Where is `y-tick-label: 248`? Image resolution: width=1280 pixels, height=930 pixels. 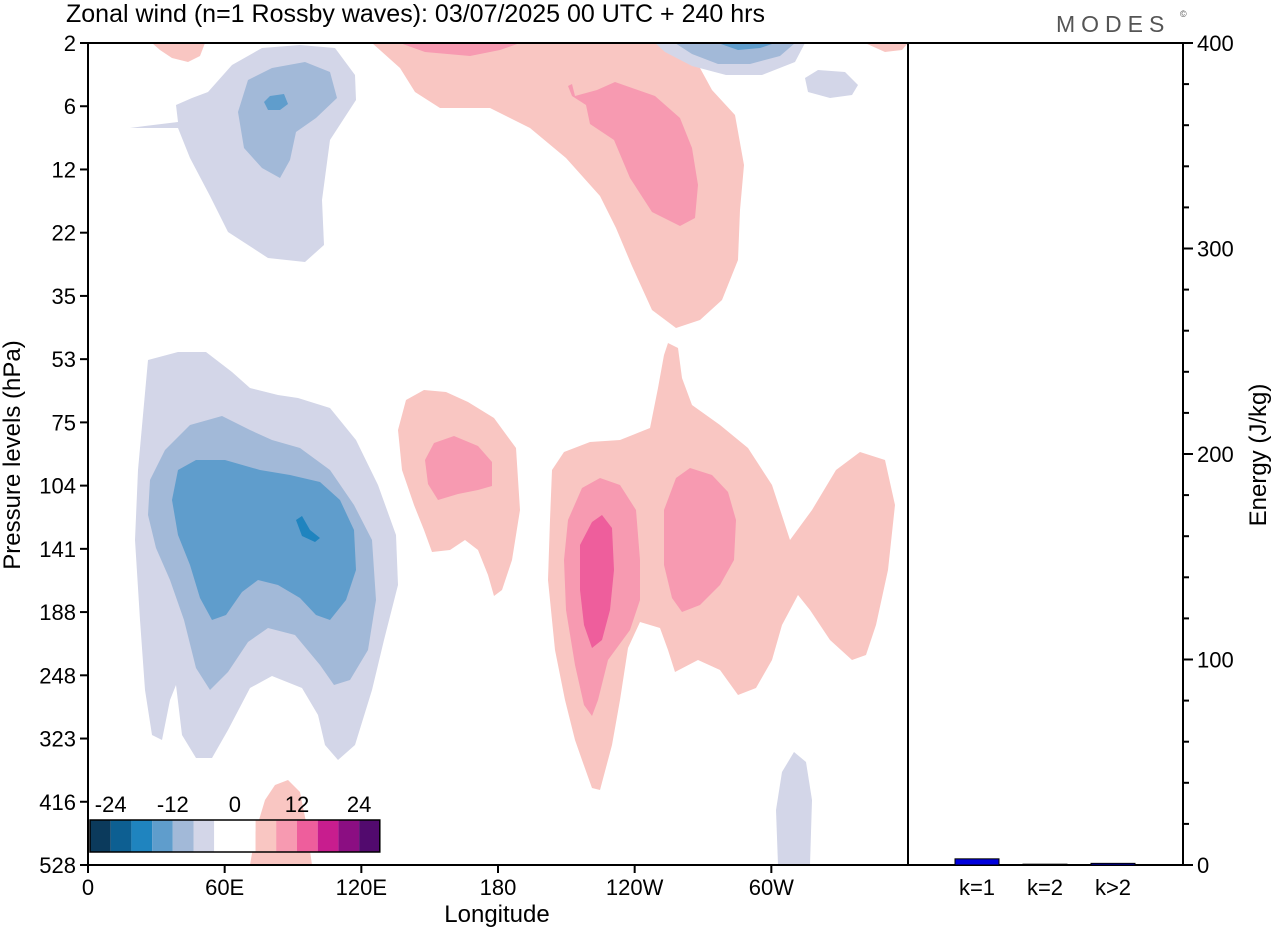 y-tick-label: 248 is located at coordinates (57, 675).